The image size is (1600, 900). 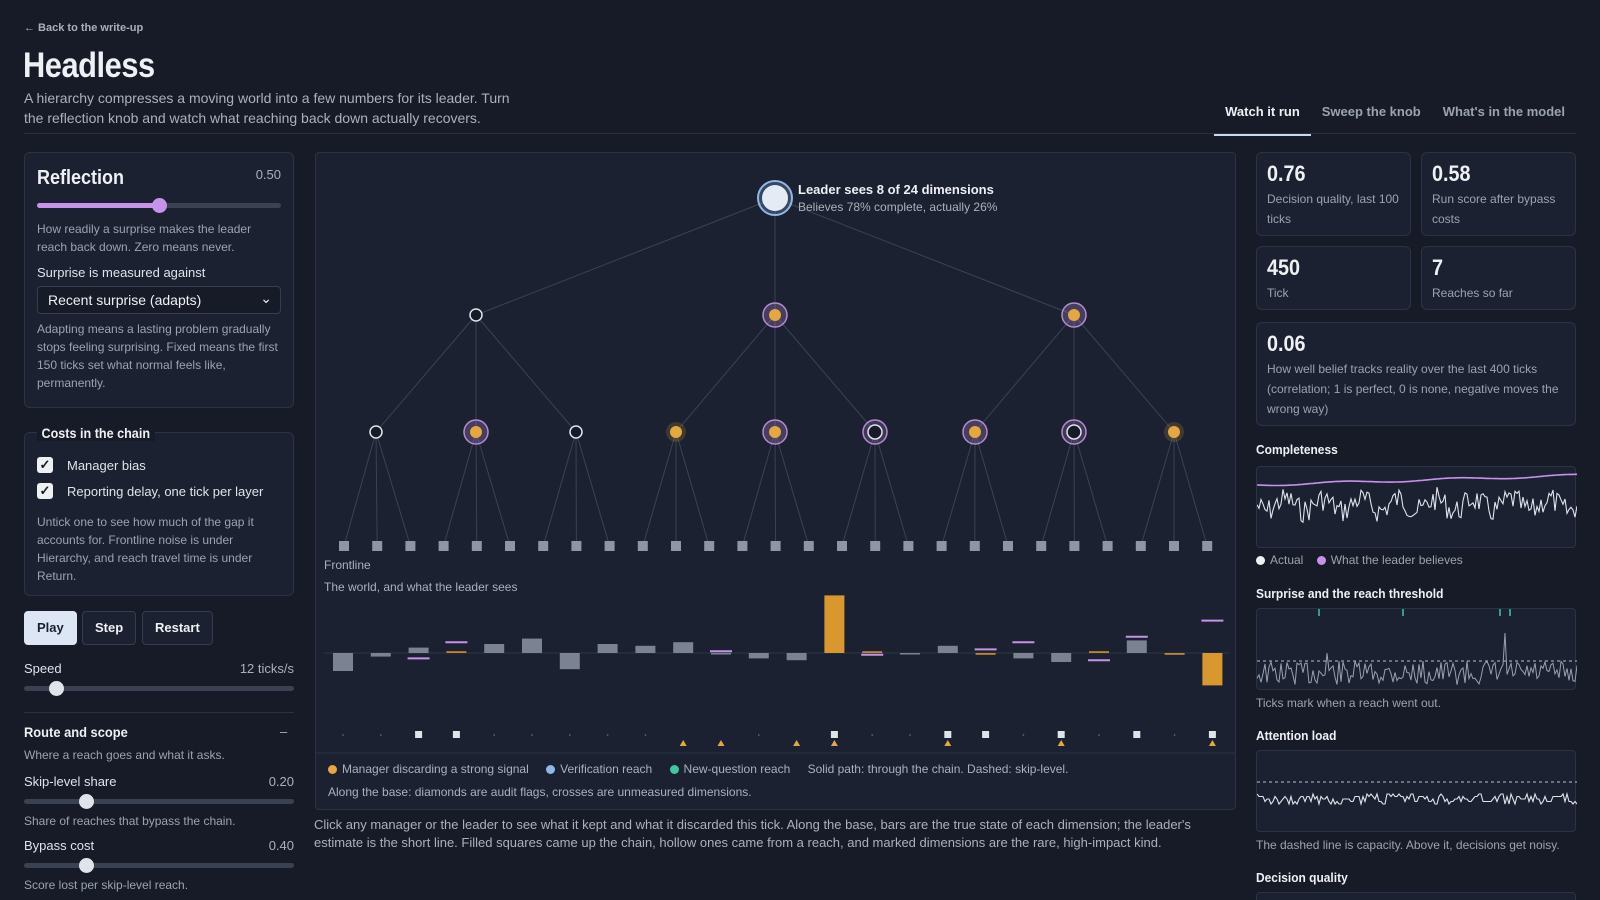 What do you see at coordinates (1417, 505) in the screenshot?
I see `actual-completeness-line` at bounding box center [1417, 505].